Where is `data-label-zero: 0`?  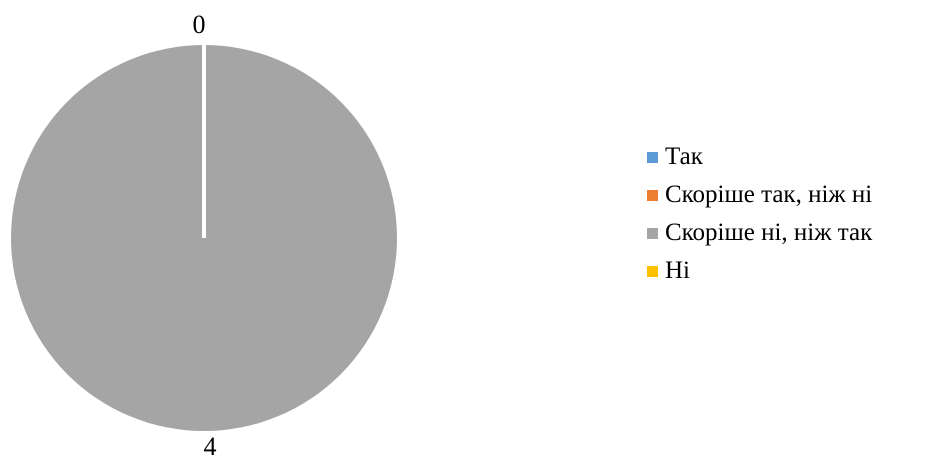
data-label-zero: 0 is located at coordinates (199, 24).